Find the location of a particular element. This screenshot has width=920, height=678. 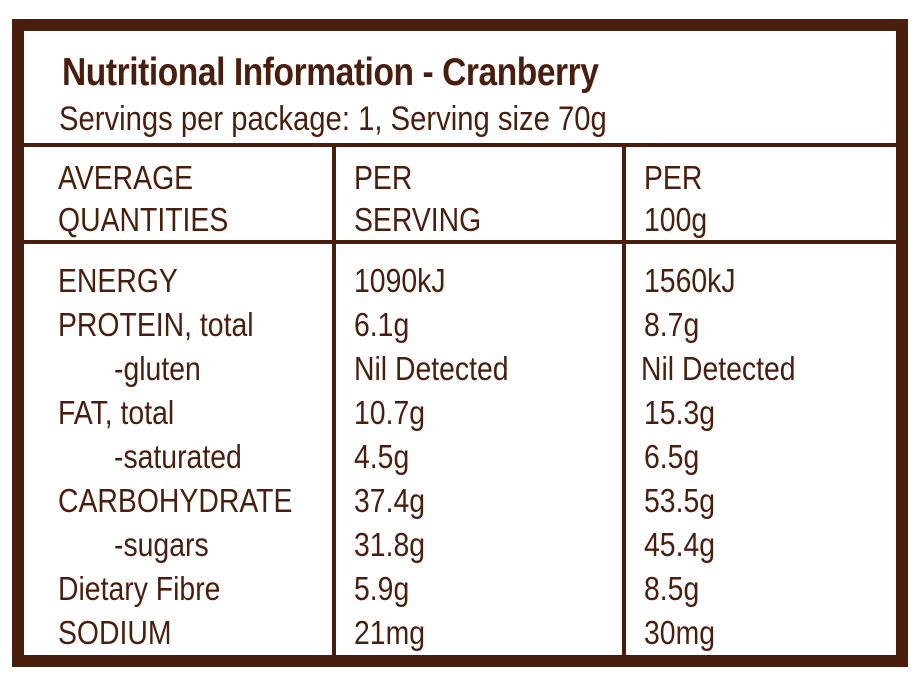

nutrient-name: PROTEIN, total is located at coordinates (156, 324).